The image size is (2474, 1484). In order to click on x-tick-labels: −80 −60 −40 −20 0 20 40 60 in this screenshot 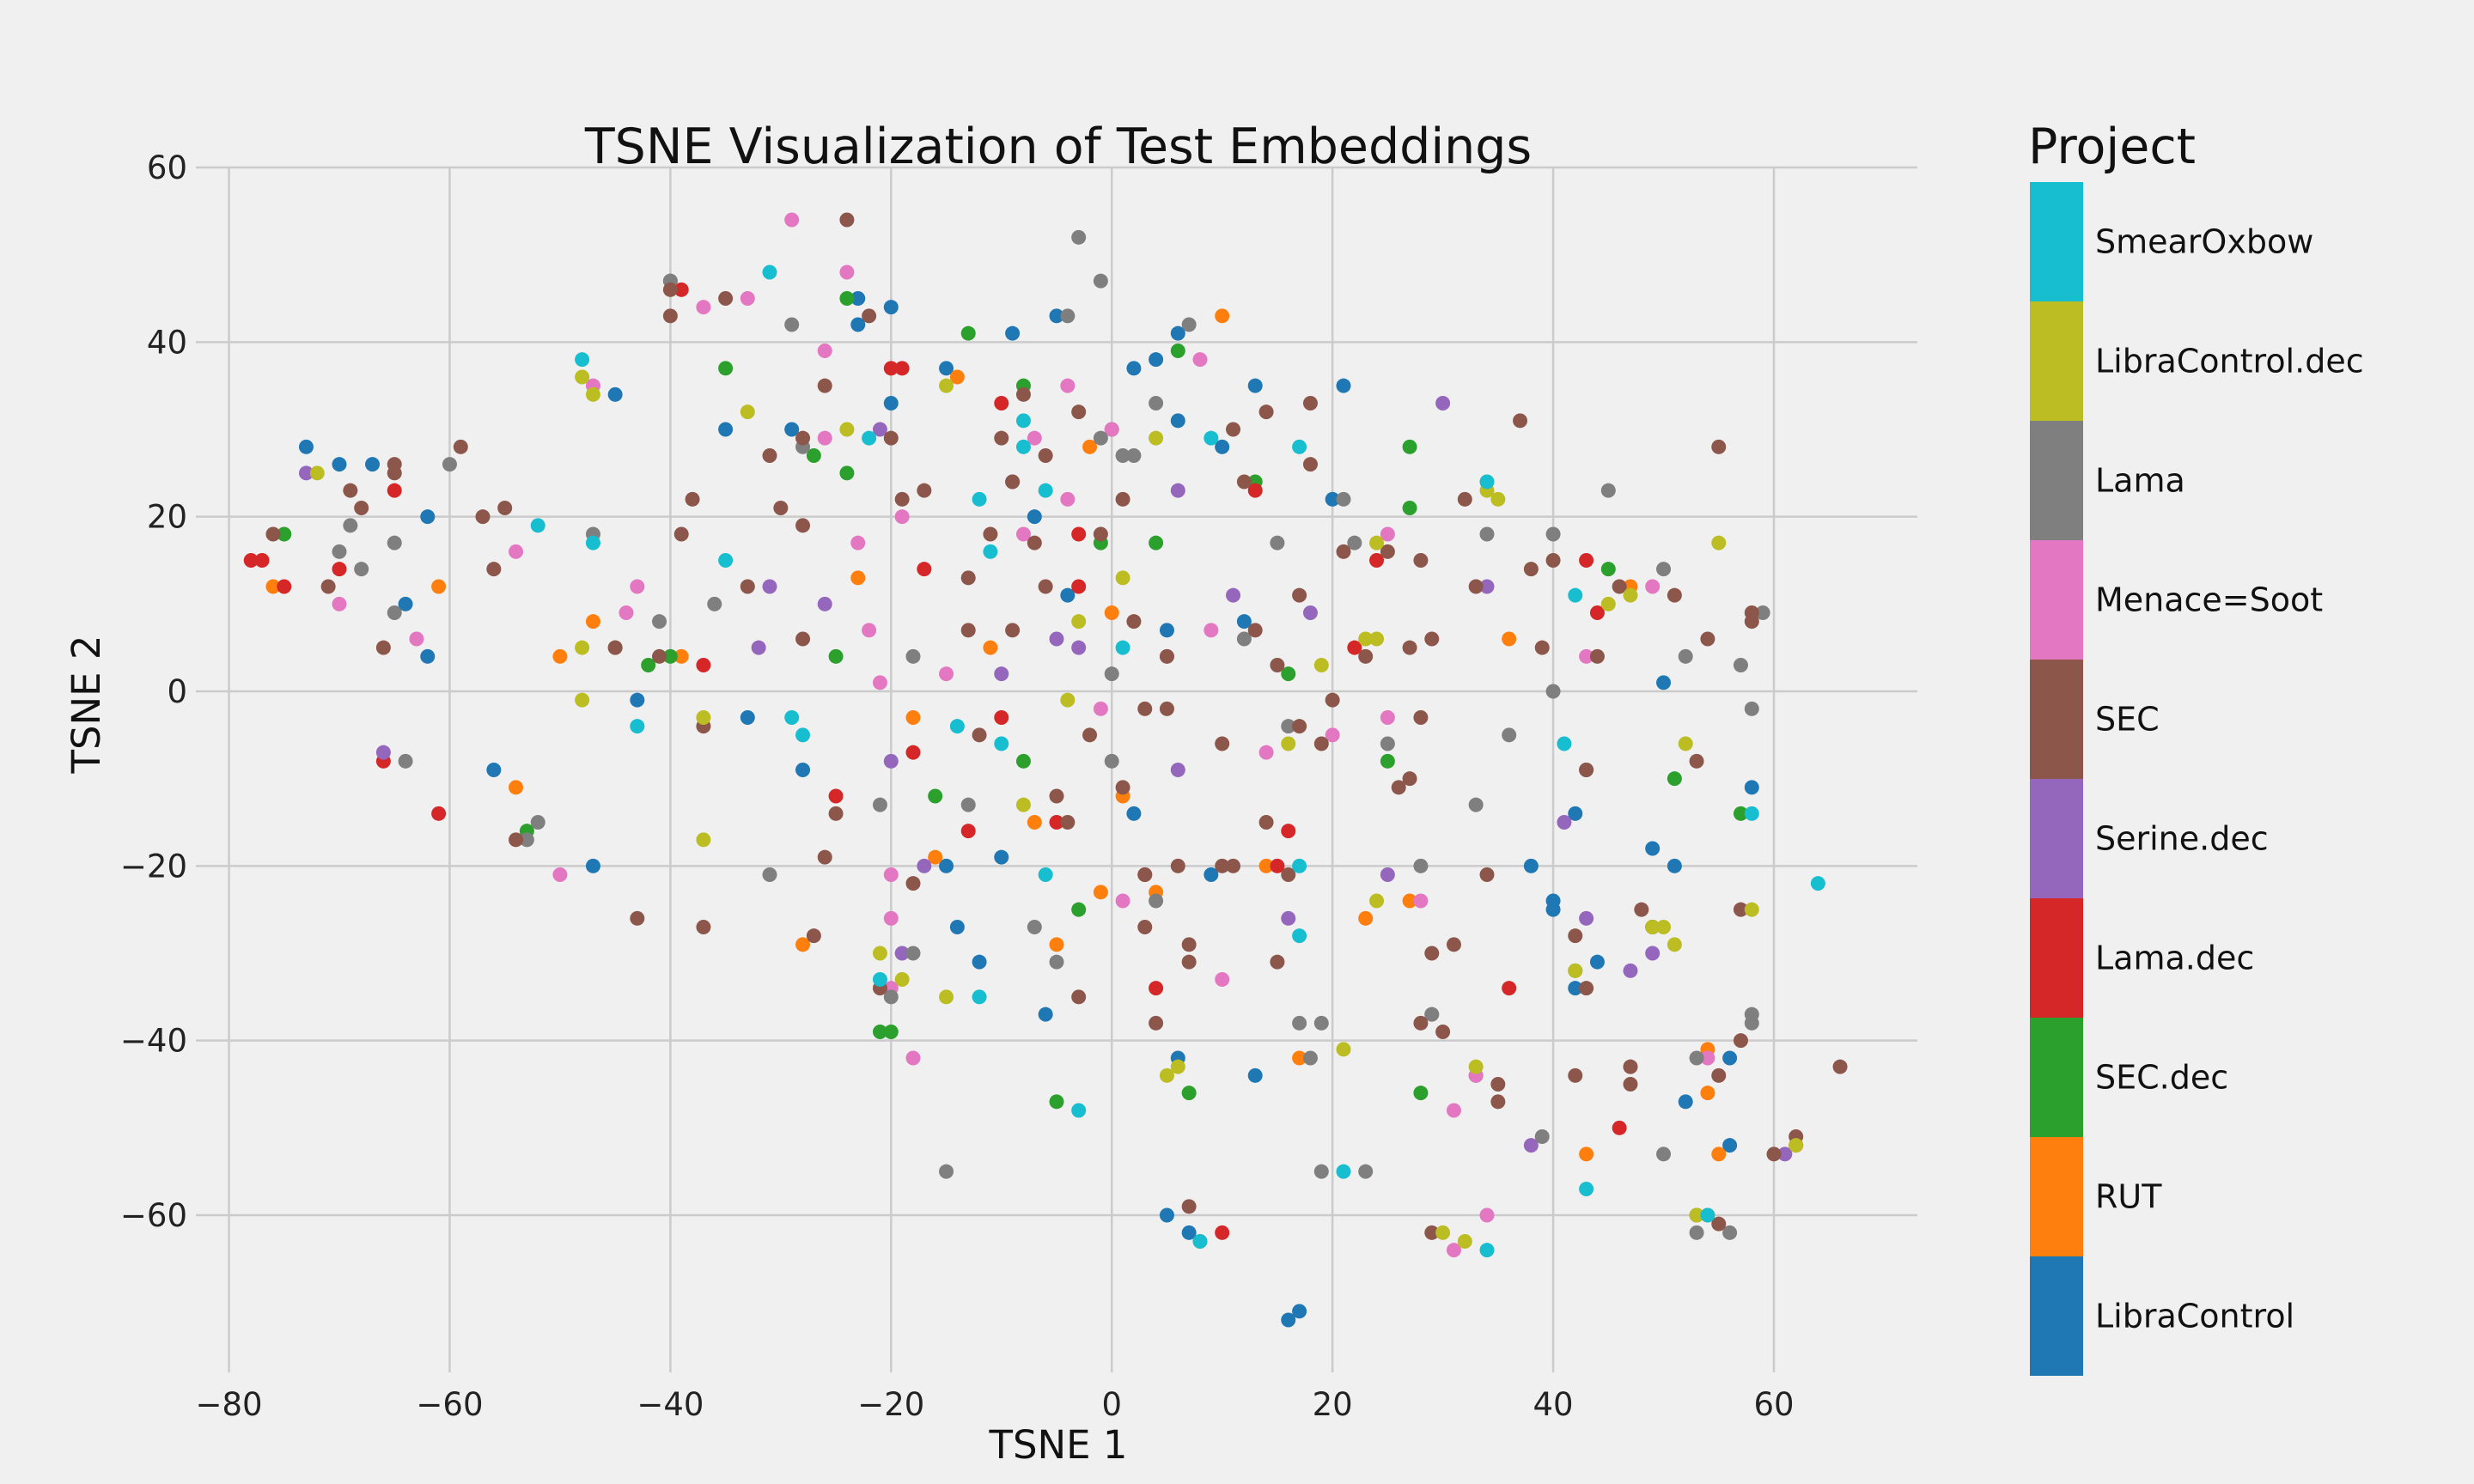, I will do `click(994, 1404)`.